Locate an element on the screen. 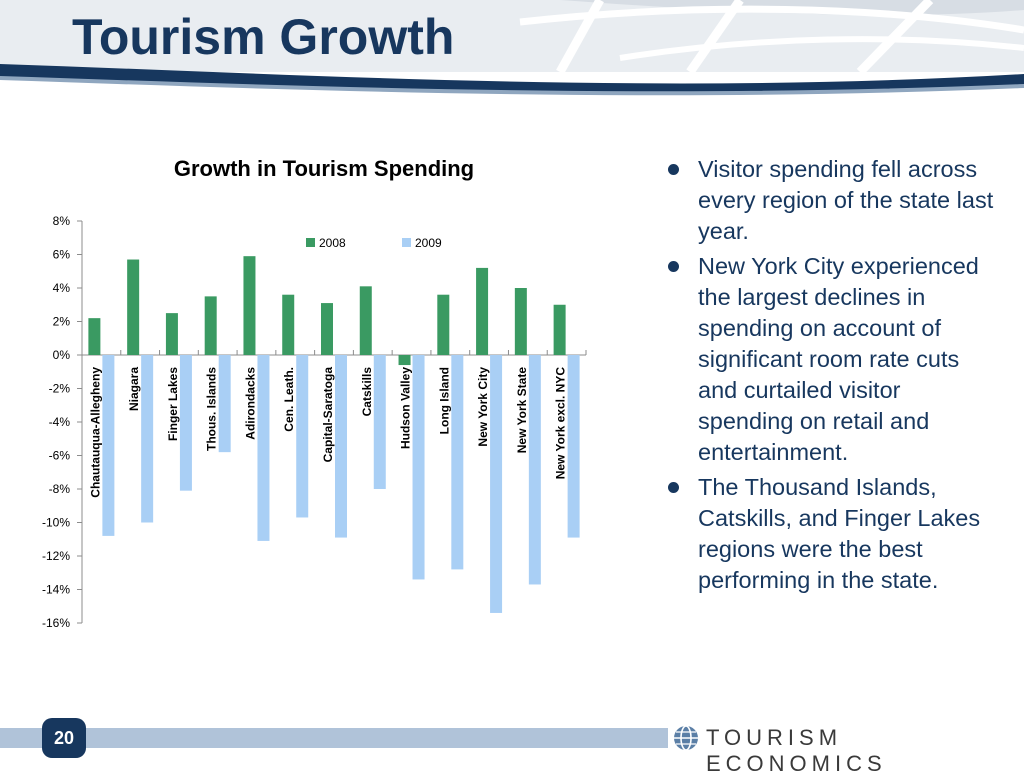 The width and height of the screenshot is (1024, 777). category-label: New York State is located at coordinates (522, 410).